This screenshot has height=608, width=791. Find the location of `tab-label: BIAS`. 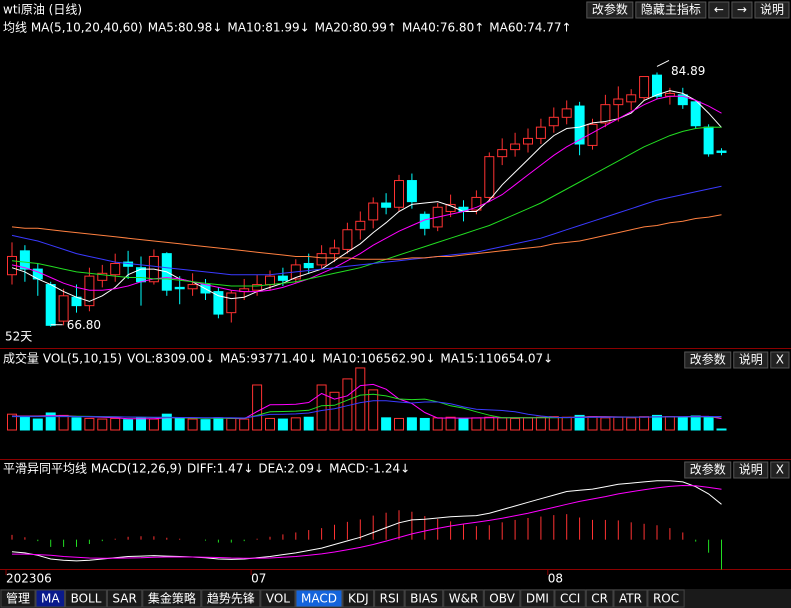

tab-label: BIAS is located at coordinates (424, 599).